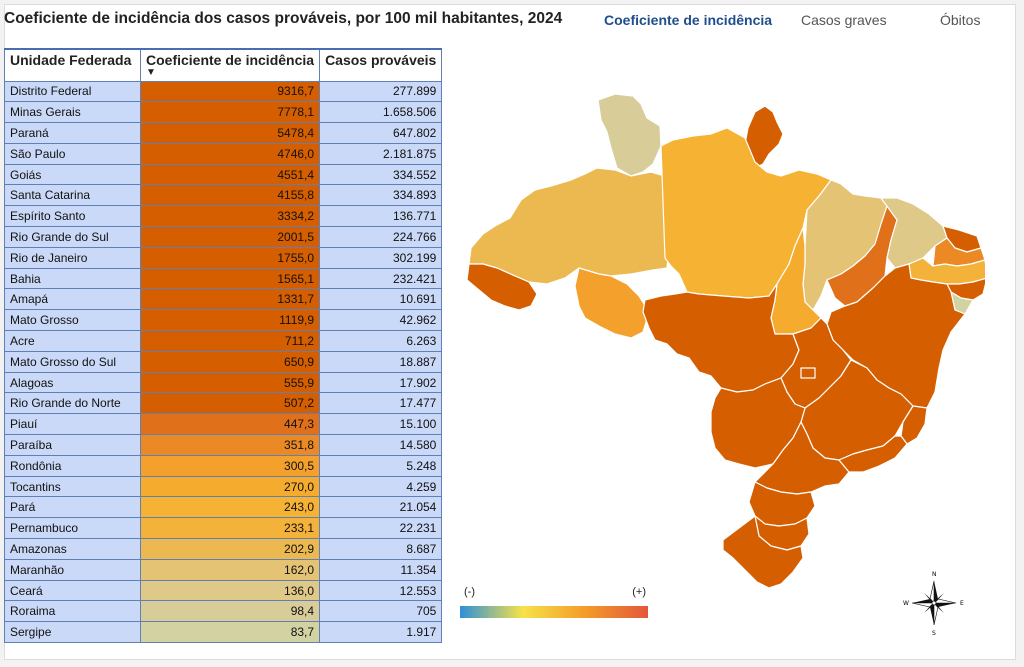 The width and height of the screenshot is (1024, 667). What do you see at coordinates (934, 633) in the screenshot?
I see `compass-s: S` at bounding box center [934, 633].